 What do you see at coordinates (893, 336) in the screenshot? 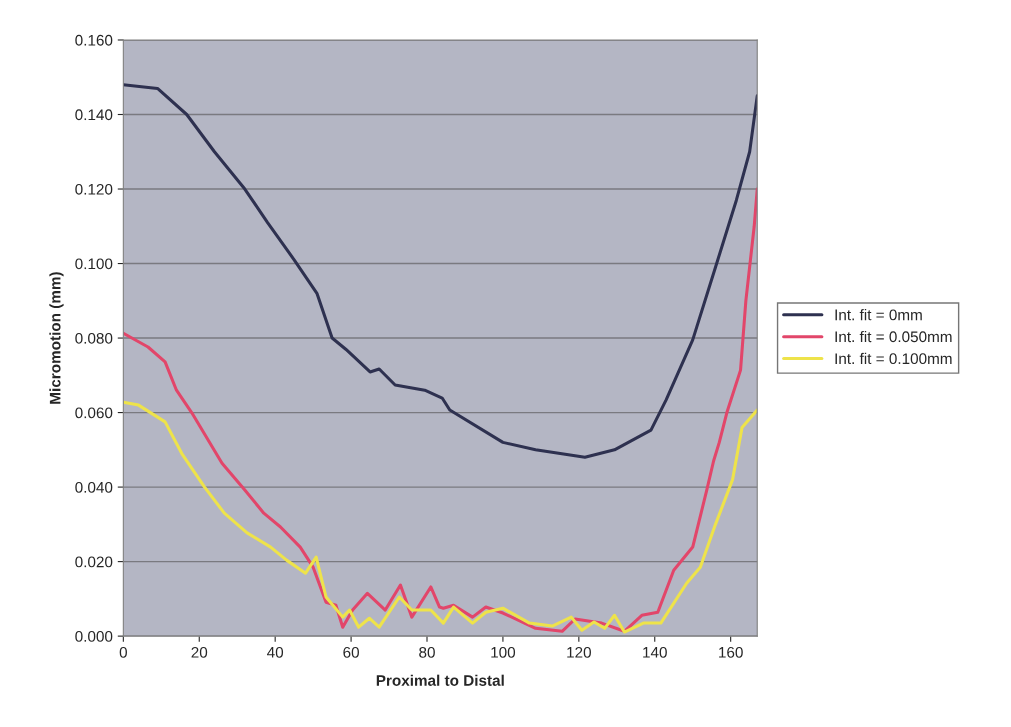
I see `legend-label: Int. fit = 0.050mm` at bounding box center [893, 336].